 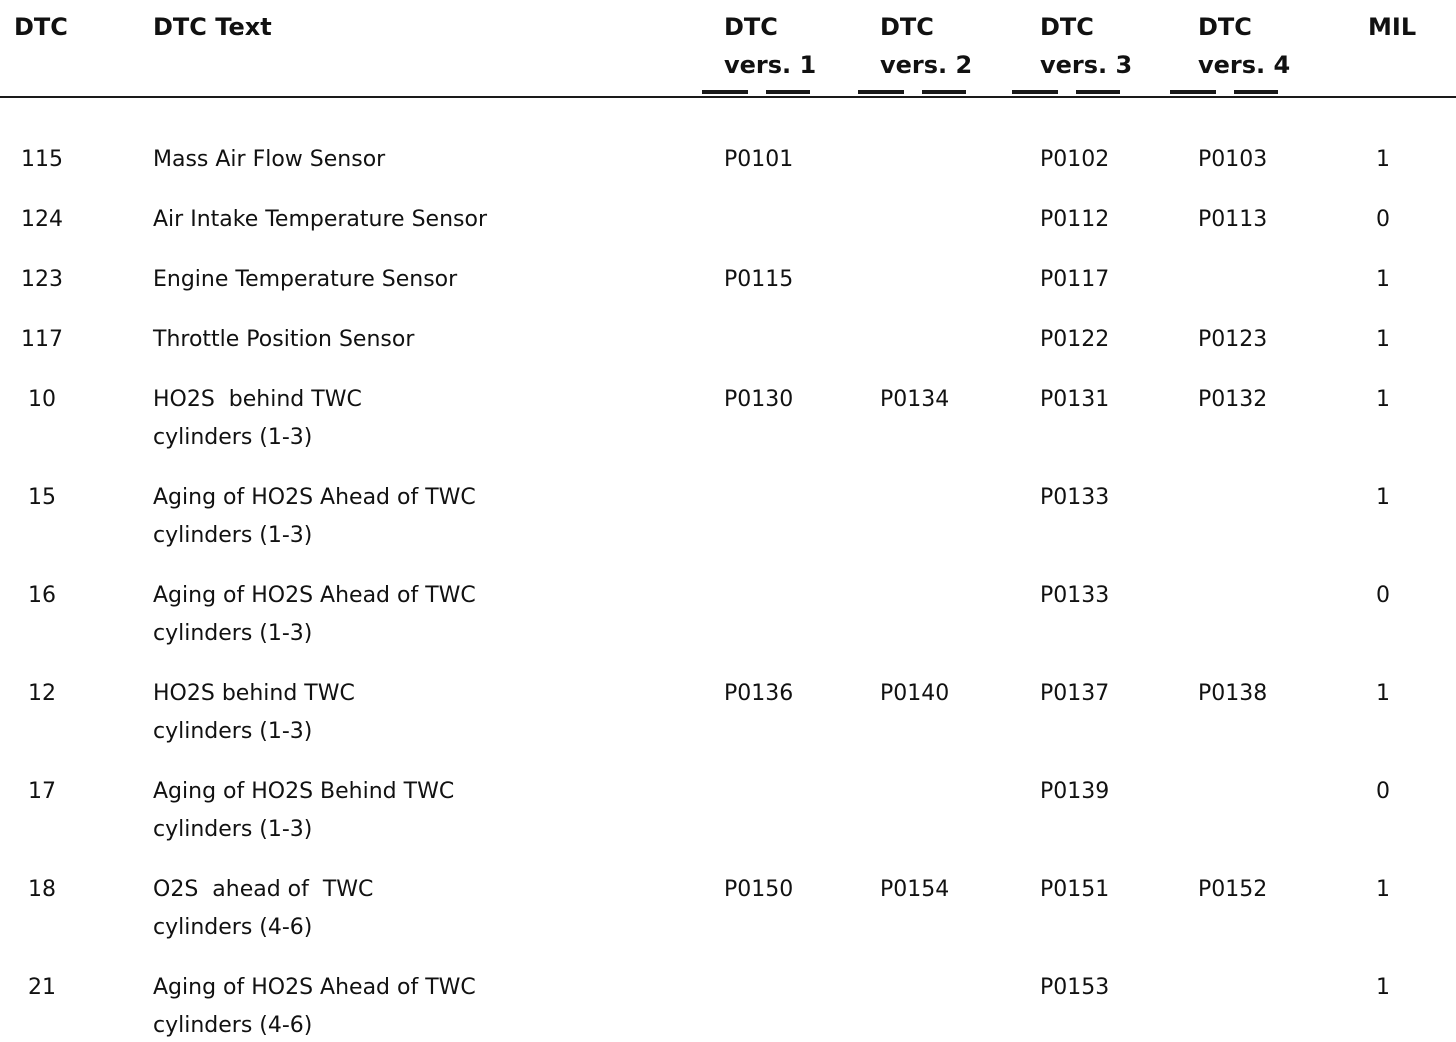 I want to click on dtc-vers4-cell: P0152, so click(x=1283, y=890).